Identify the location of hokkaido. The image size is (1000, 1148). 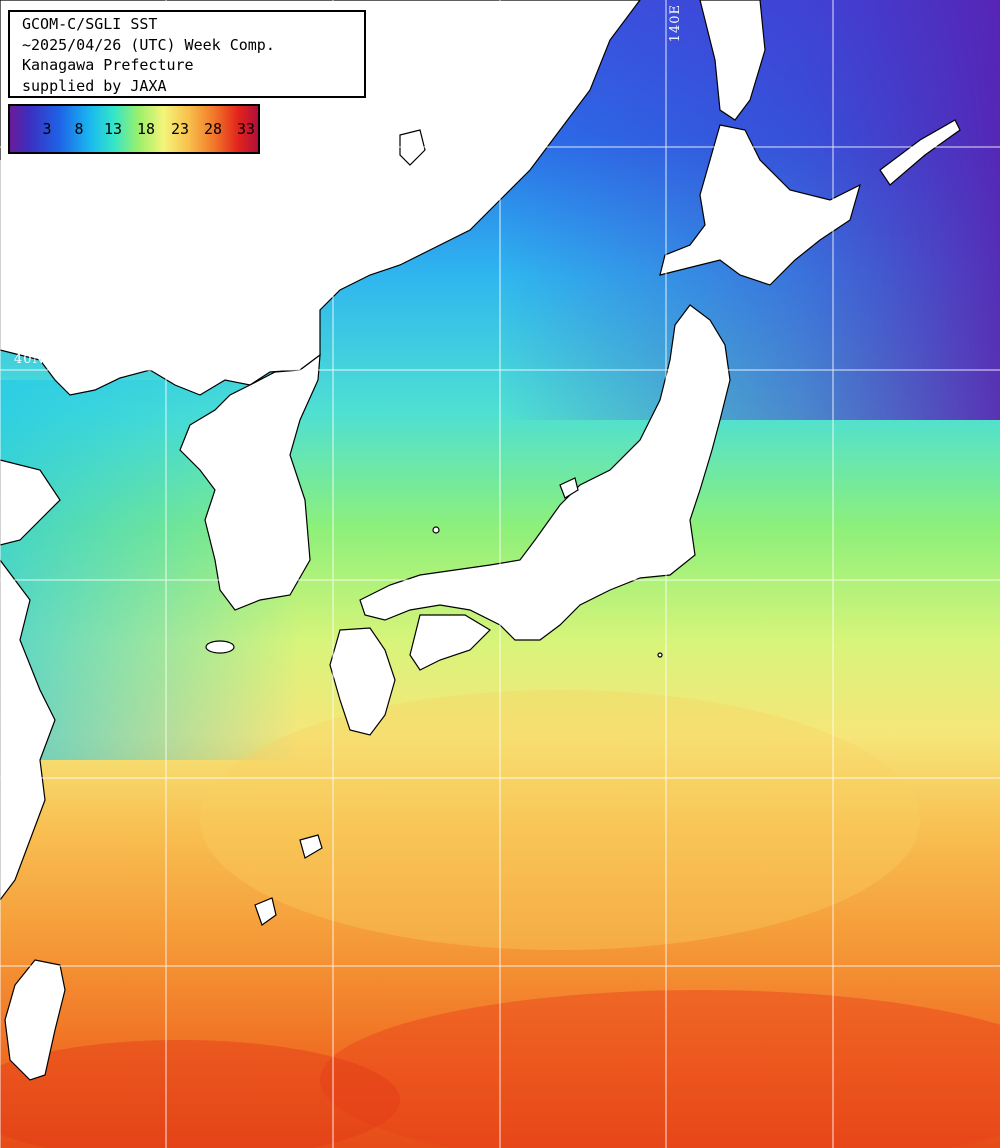
(760, 205).